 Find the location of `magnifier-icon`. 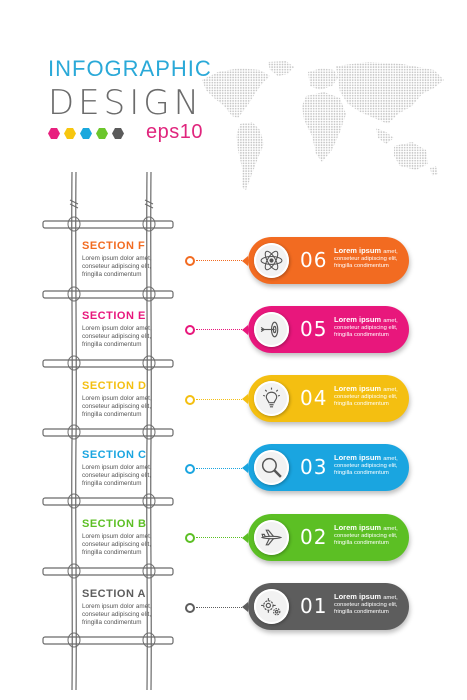

magnifier-icon is located at coordinates (271, 467).